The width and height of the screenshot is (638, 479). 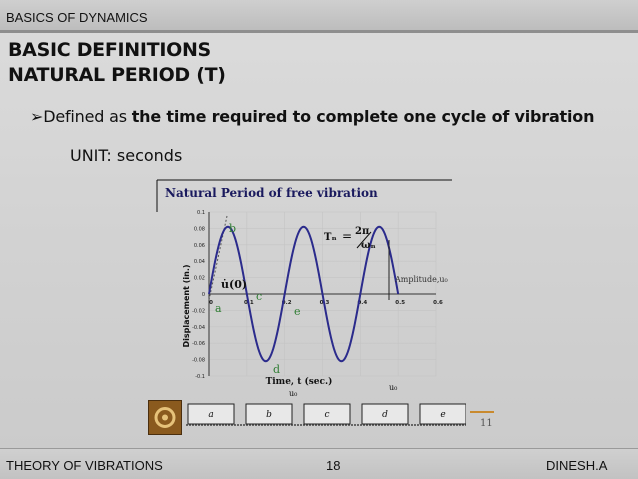 I want to click on x-tick-labels: 0 0.1 0.2 0.3 0.4 0.5 0.6, so click(x=326, y=303).